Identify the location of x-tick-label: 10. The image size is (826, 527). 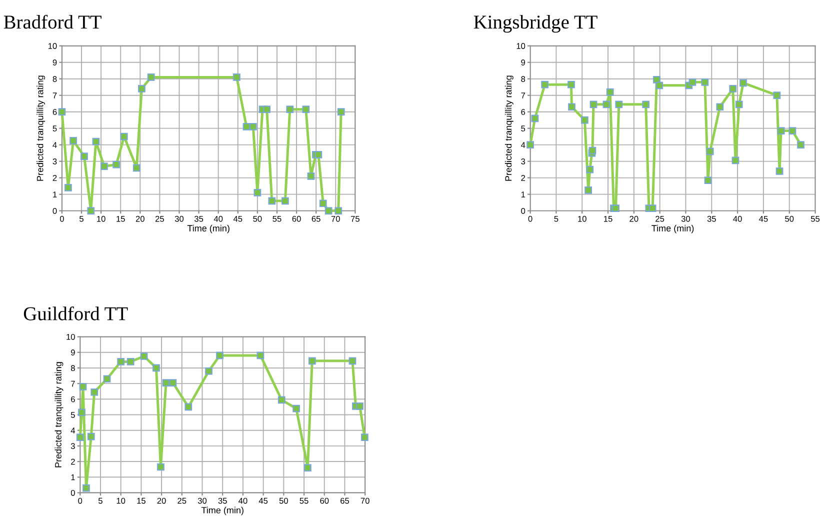
(121, 501).